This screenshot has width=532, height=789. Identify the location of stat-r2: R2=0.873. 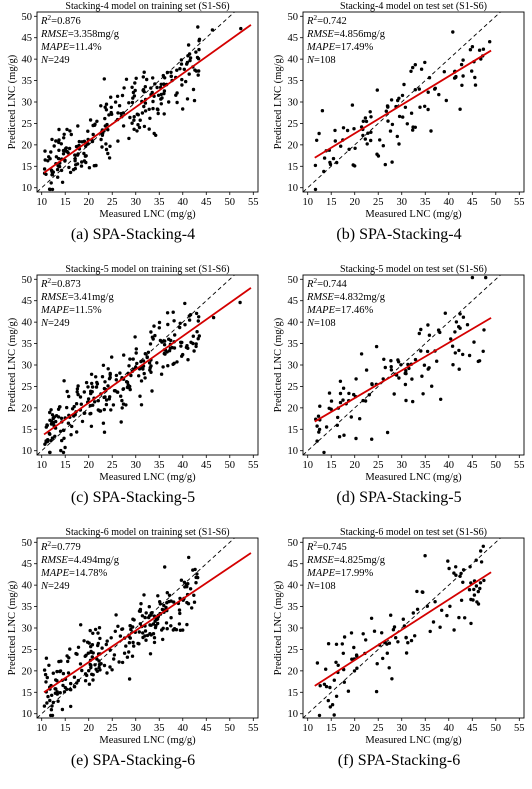
(60, 283).